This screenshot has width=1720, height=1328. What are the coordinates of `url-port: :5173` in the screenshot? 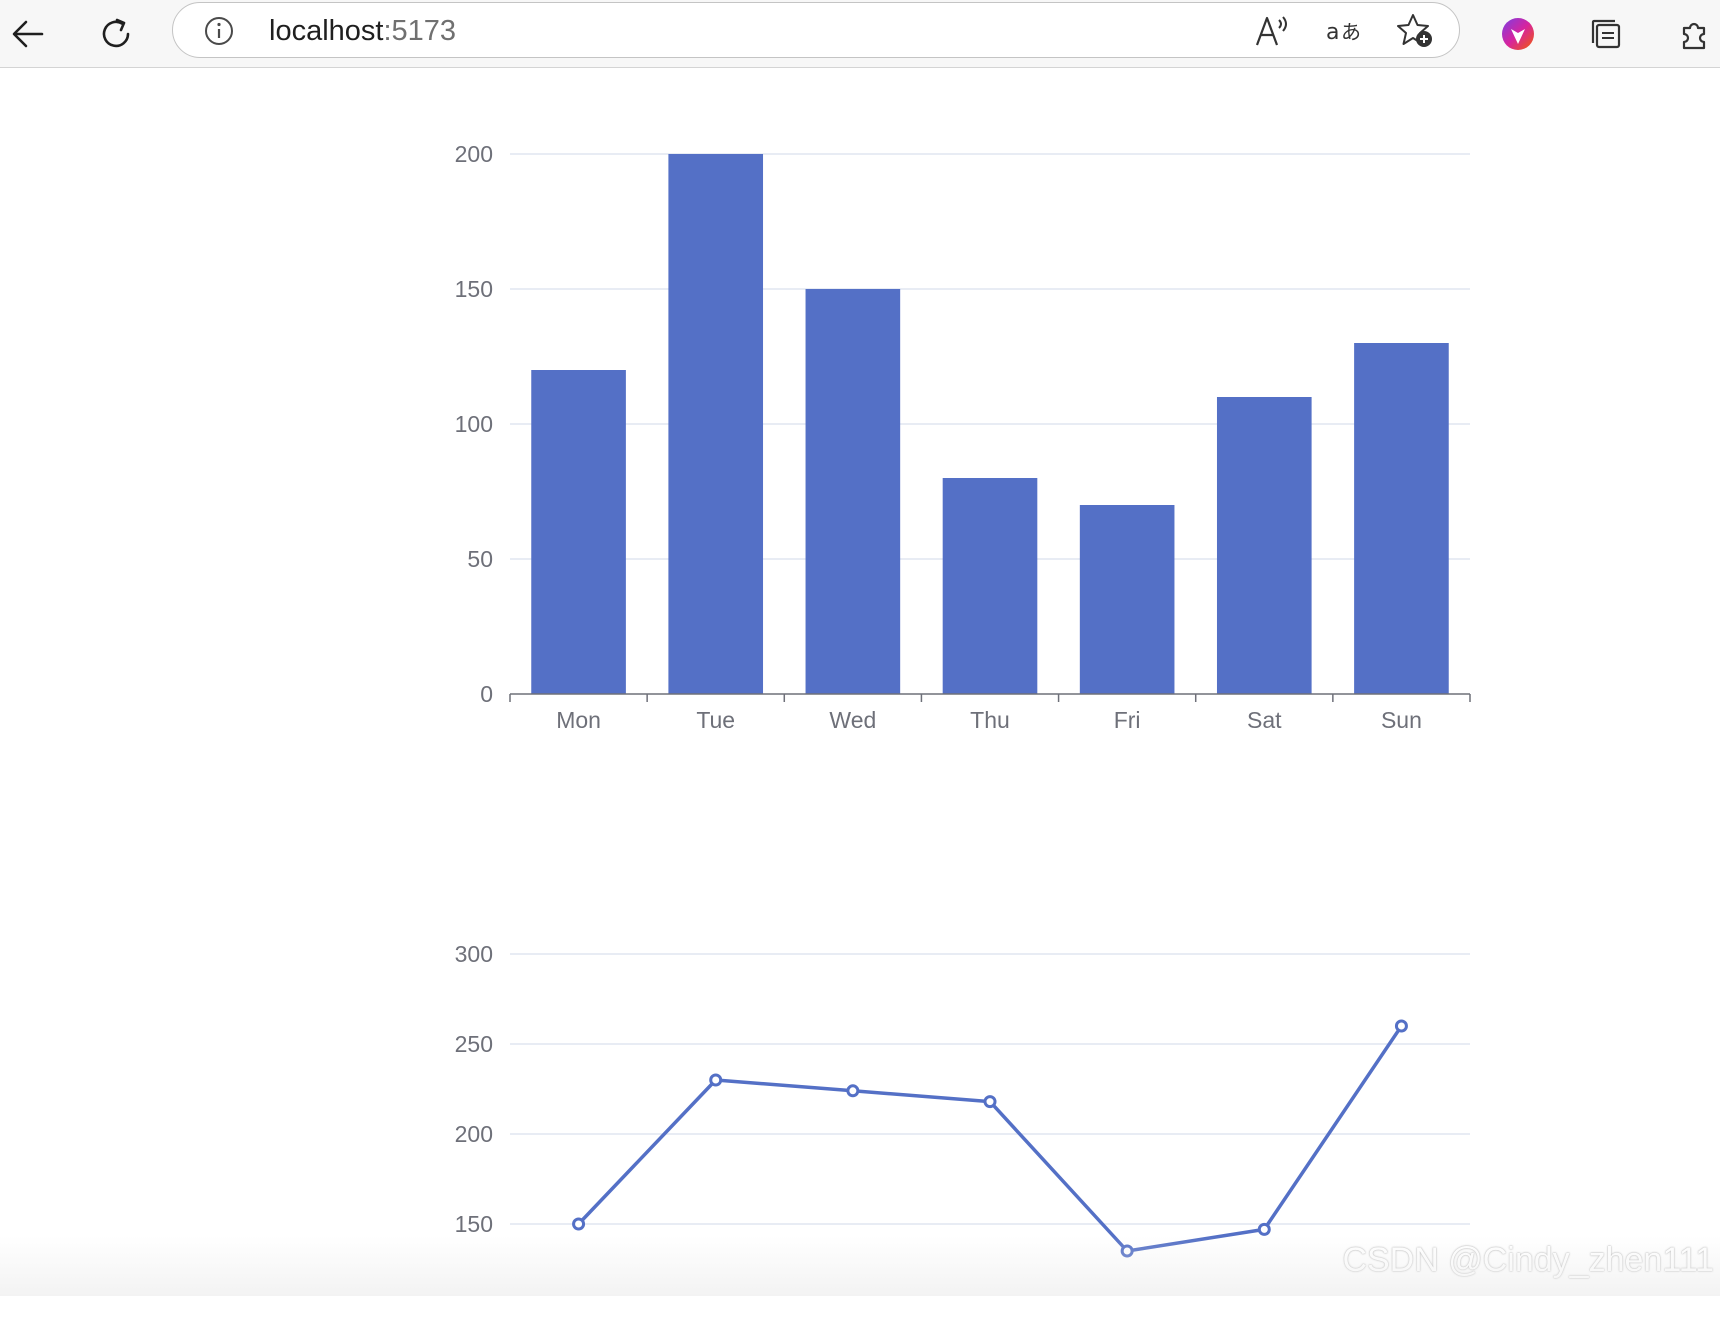 It's located at (420, 31).